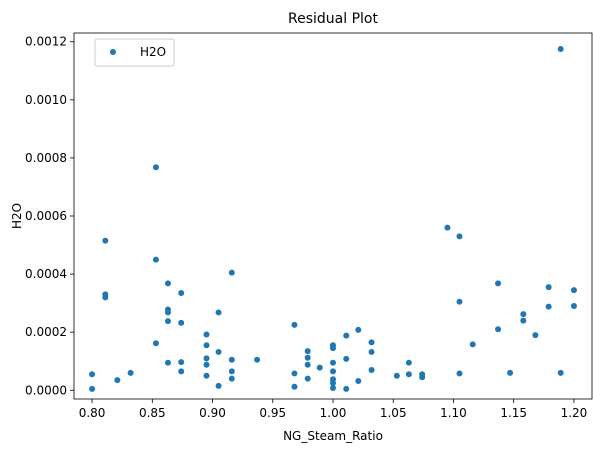  Describe the element at coordinates (46, 274) in the screenshot. I see `y-tick-label: 0.0004` at that location.